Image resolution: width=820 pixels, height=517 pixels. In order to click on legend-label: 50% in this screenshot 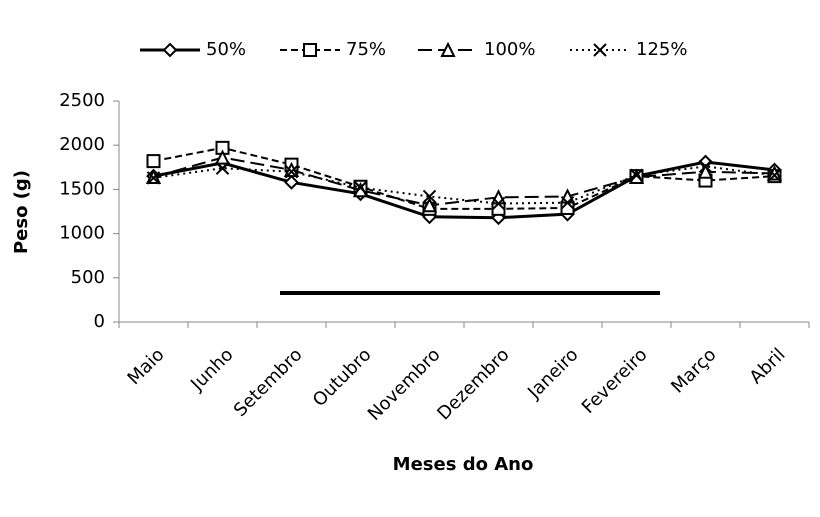, I will do `click(226, 49)`.